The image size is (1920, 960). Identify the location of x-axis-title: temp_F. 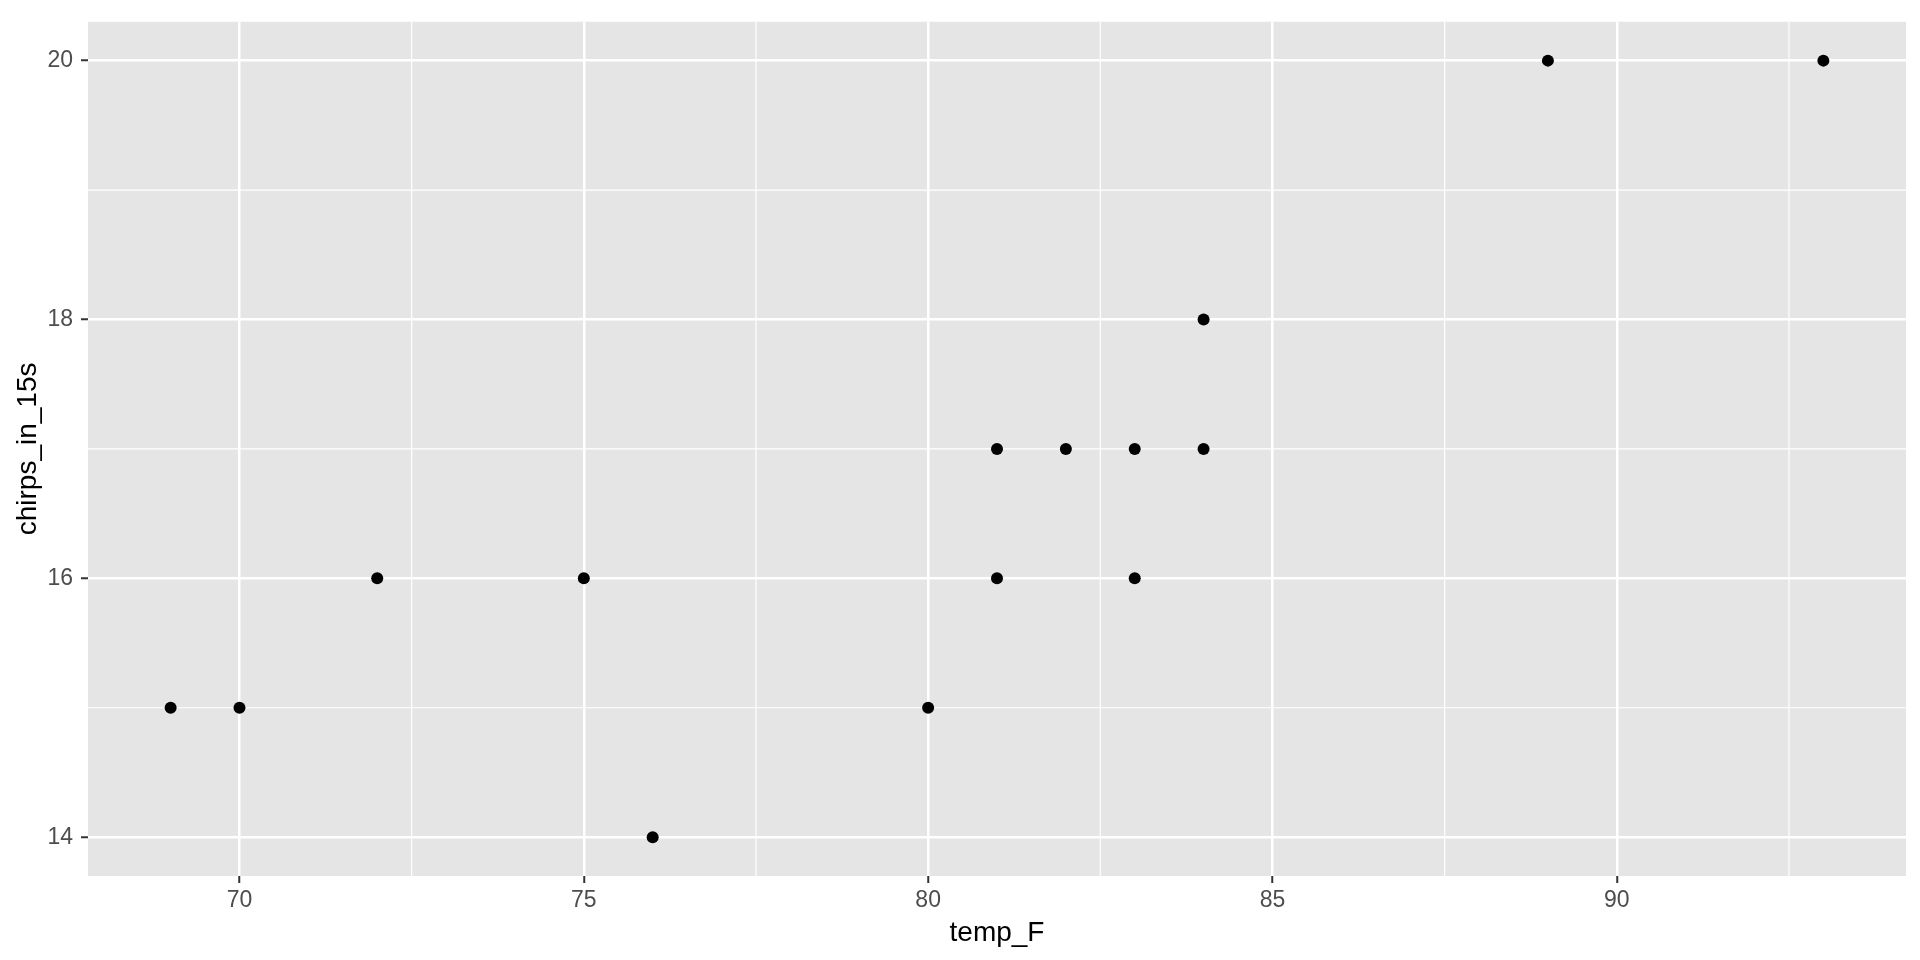
(997, 931).